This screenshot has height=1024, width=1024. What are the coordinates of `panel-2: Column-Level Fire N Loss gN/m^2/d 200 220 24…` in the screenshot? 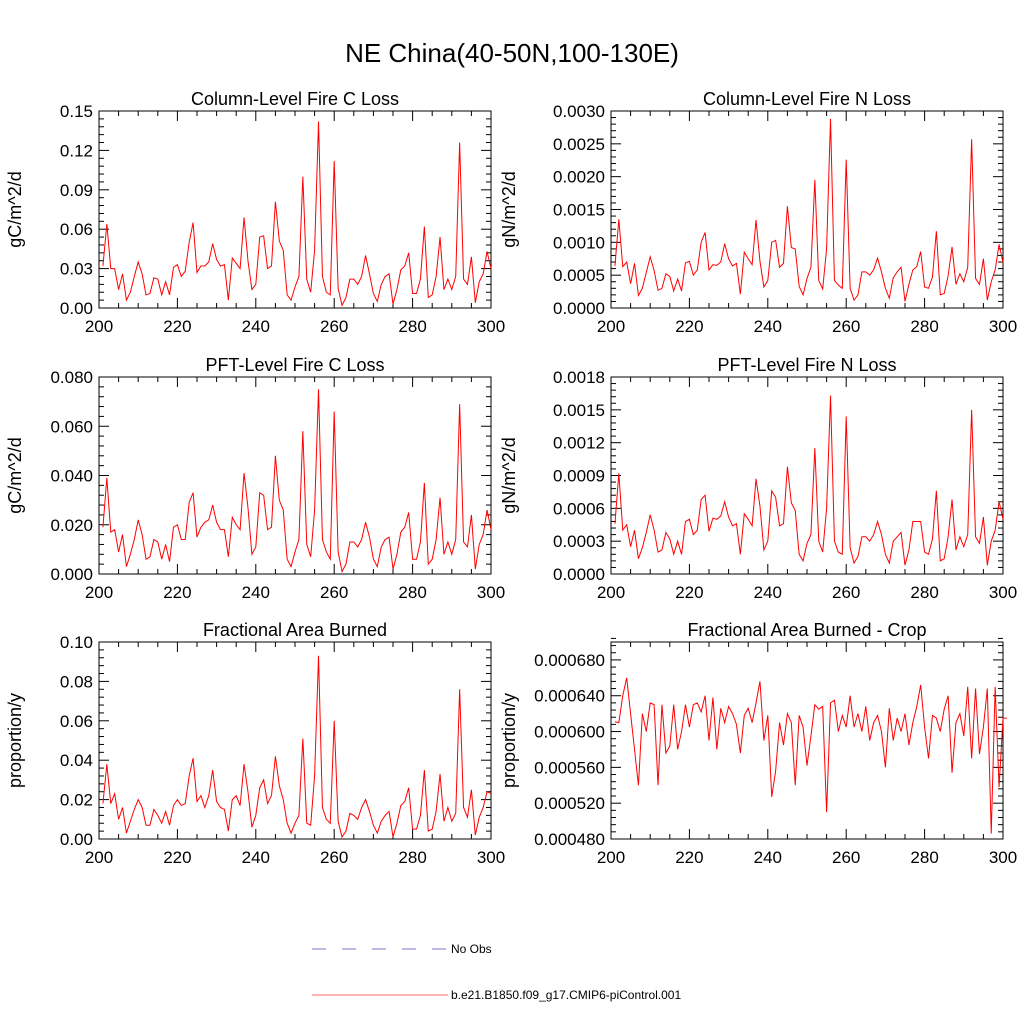 It's located at (758, 212).